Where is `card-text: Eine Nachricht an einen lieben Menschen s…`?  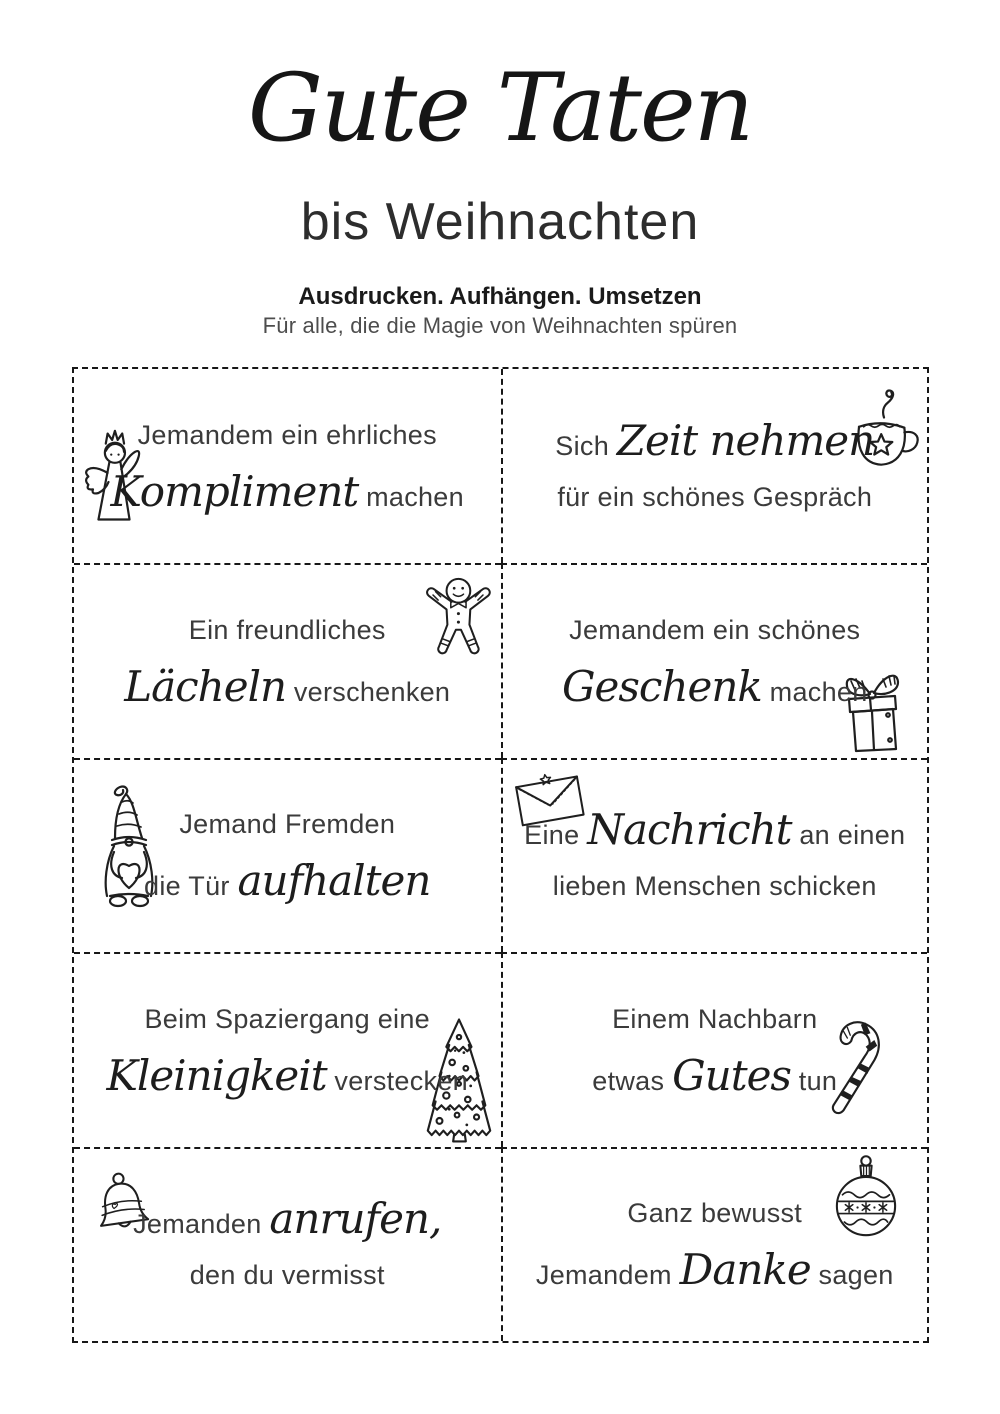 card-text: Eine Nachricht an einen lieben Menschen s… is located at coordinates (715, 856).